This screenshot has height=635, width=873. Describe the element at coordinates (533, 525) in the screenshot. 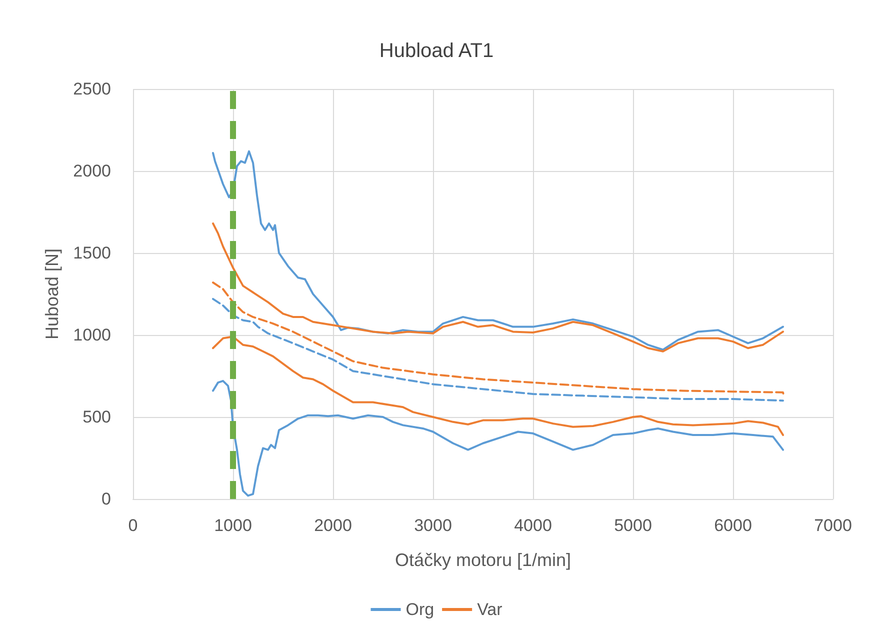

I see `x-tick-label: 4000` at that location.